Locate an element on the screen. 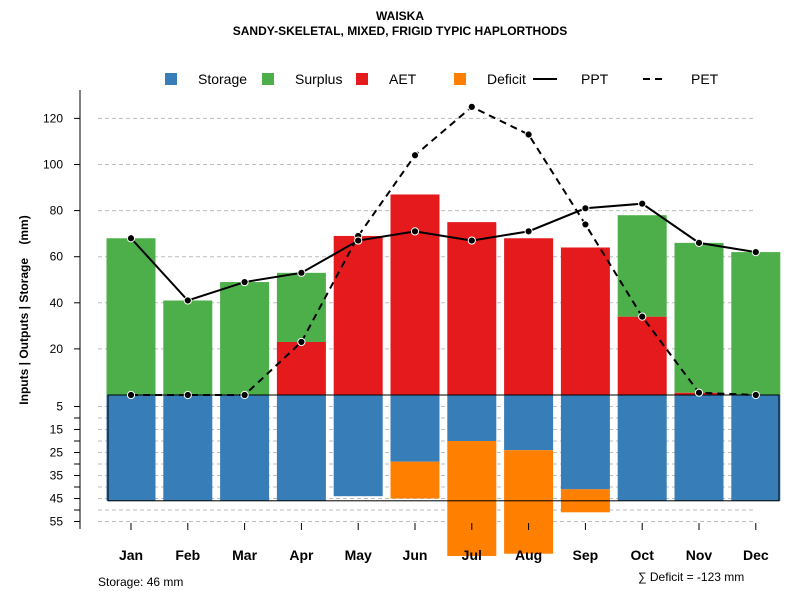 Image resolution: width=800 pixels, height=600 pixels. legend-swatch-deficit is located at coordinates (460, 79).